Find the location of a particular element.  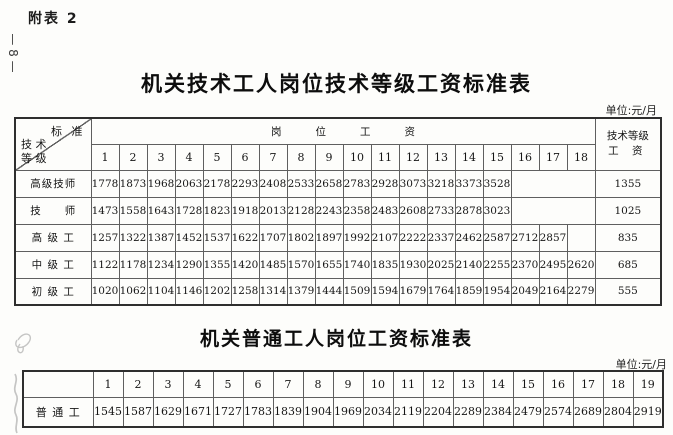

wage-cell: 1322 is located at coordinates (133, 237).